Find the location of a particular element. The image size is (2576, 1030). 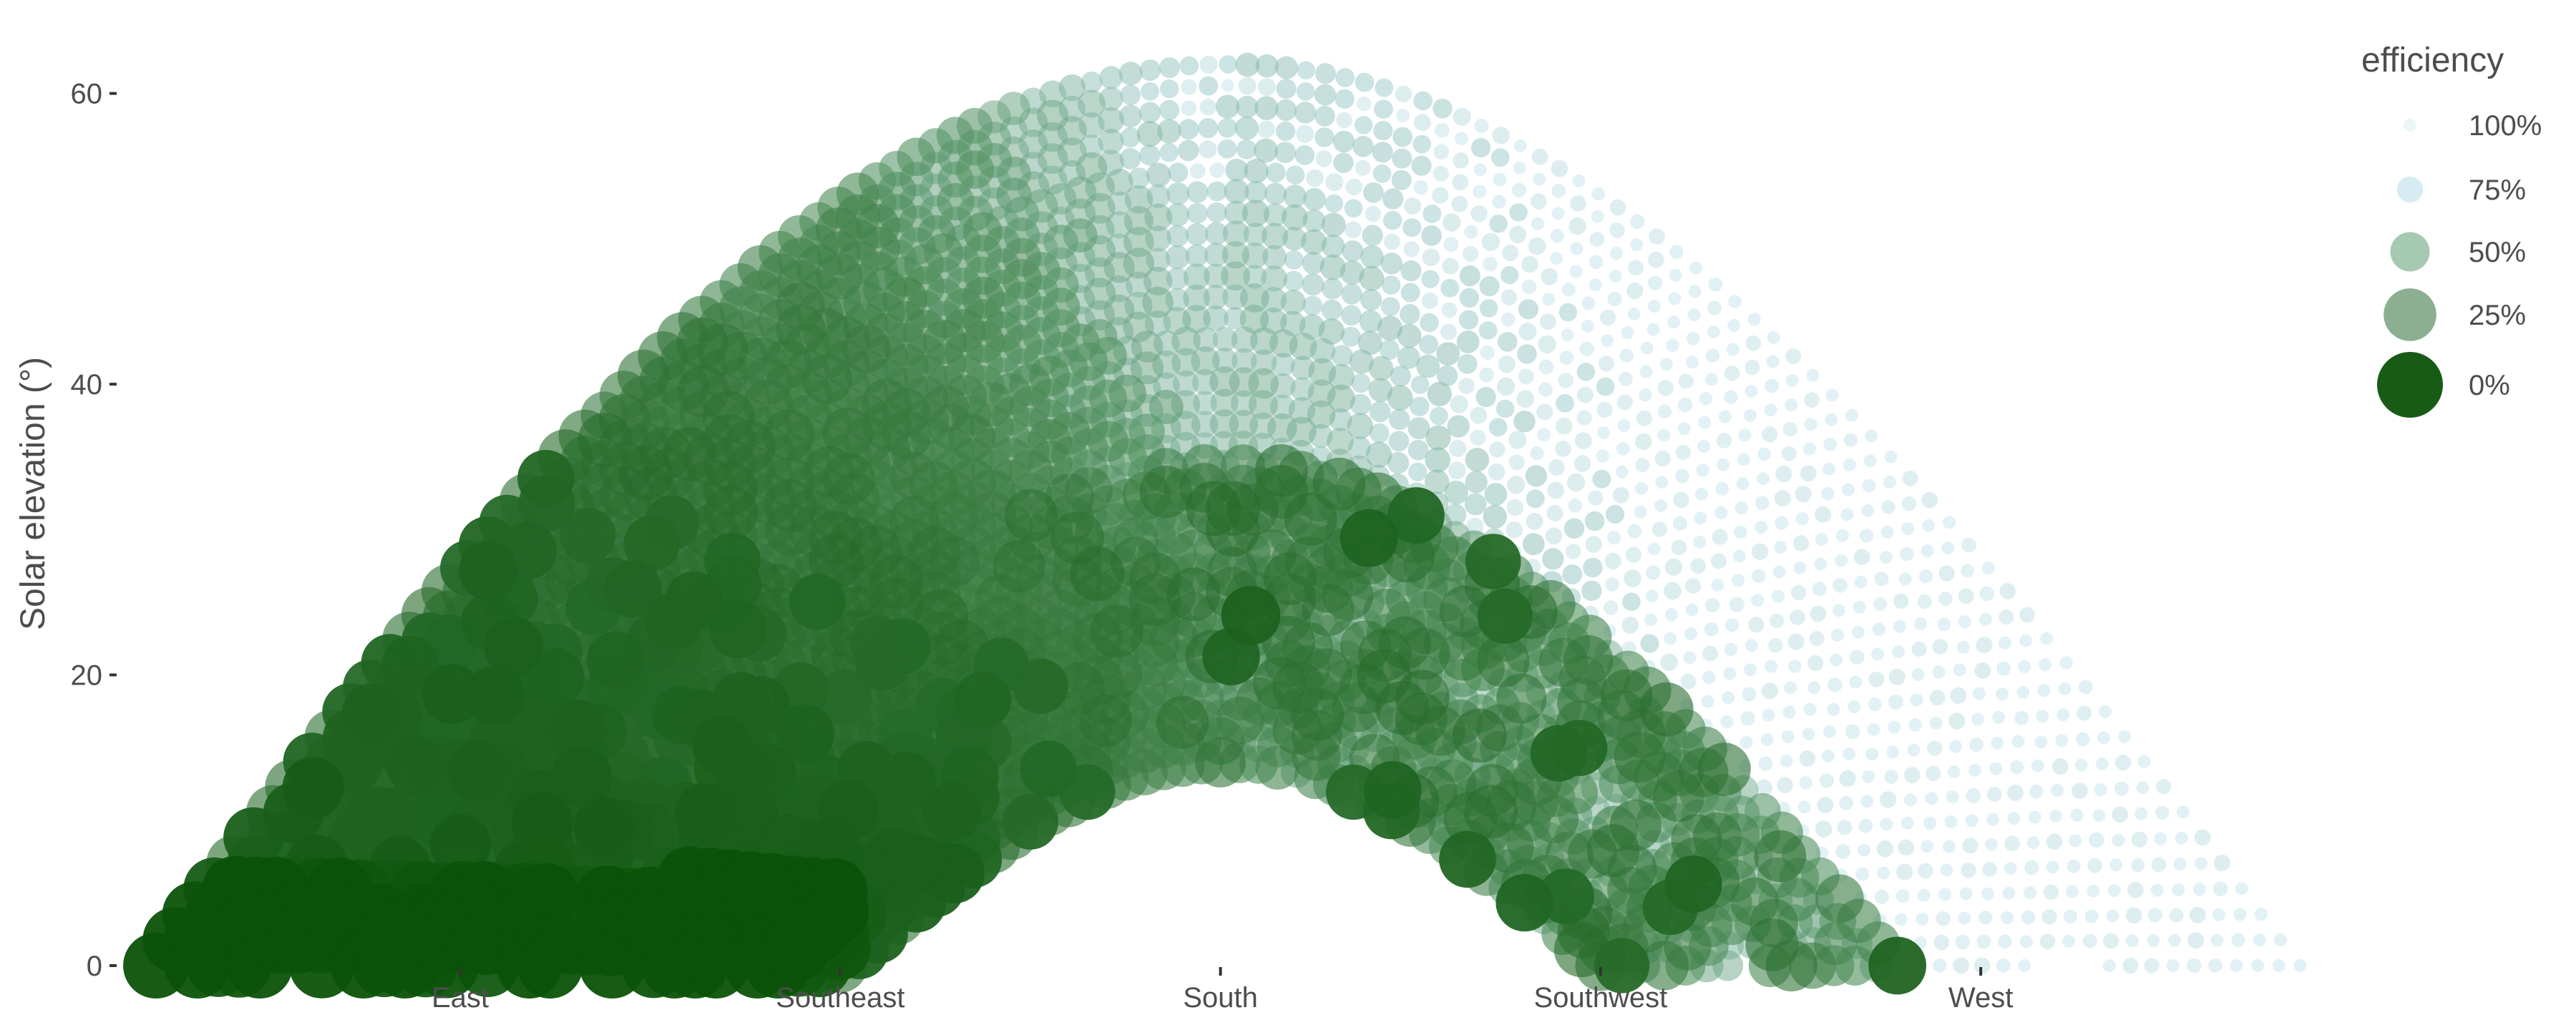

x-tick-label: East is located at coordinates (460, 998).